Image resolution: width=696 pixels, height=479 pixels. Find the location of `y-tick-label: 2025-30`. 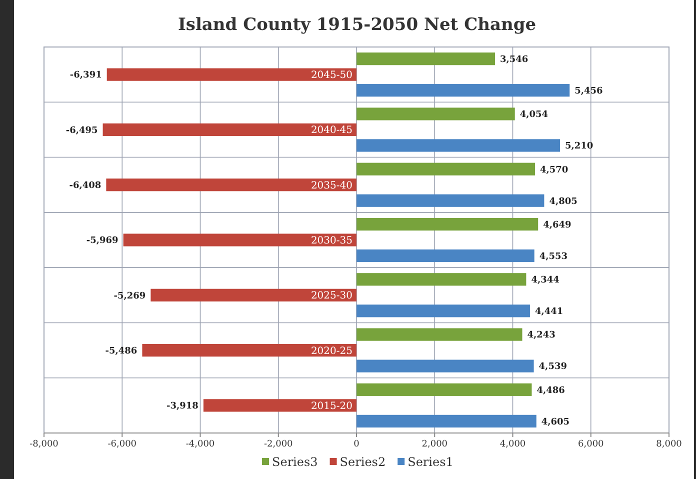

y-tick-label: 2025-30 is located at coordinates (331, 296).